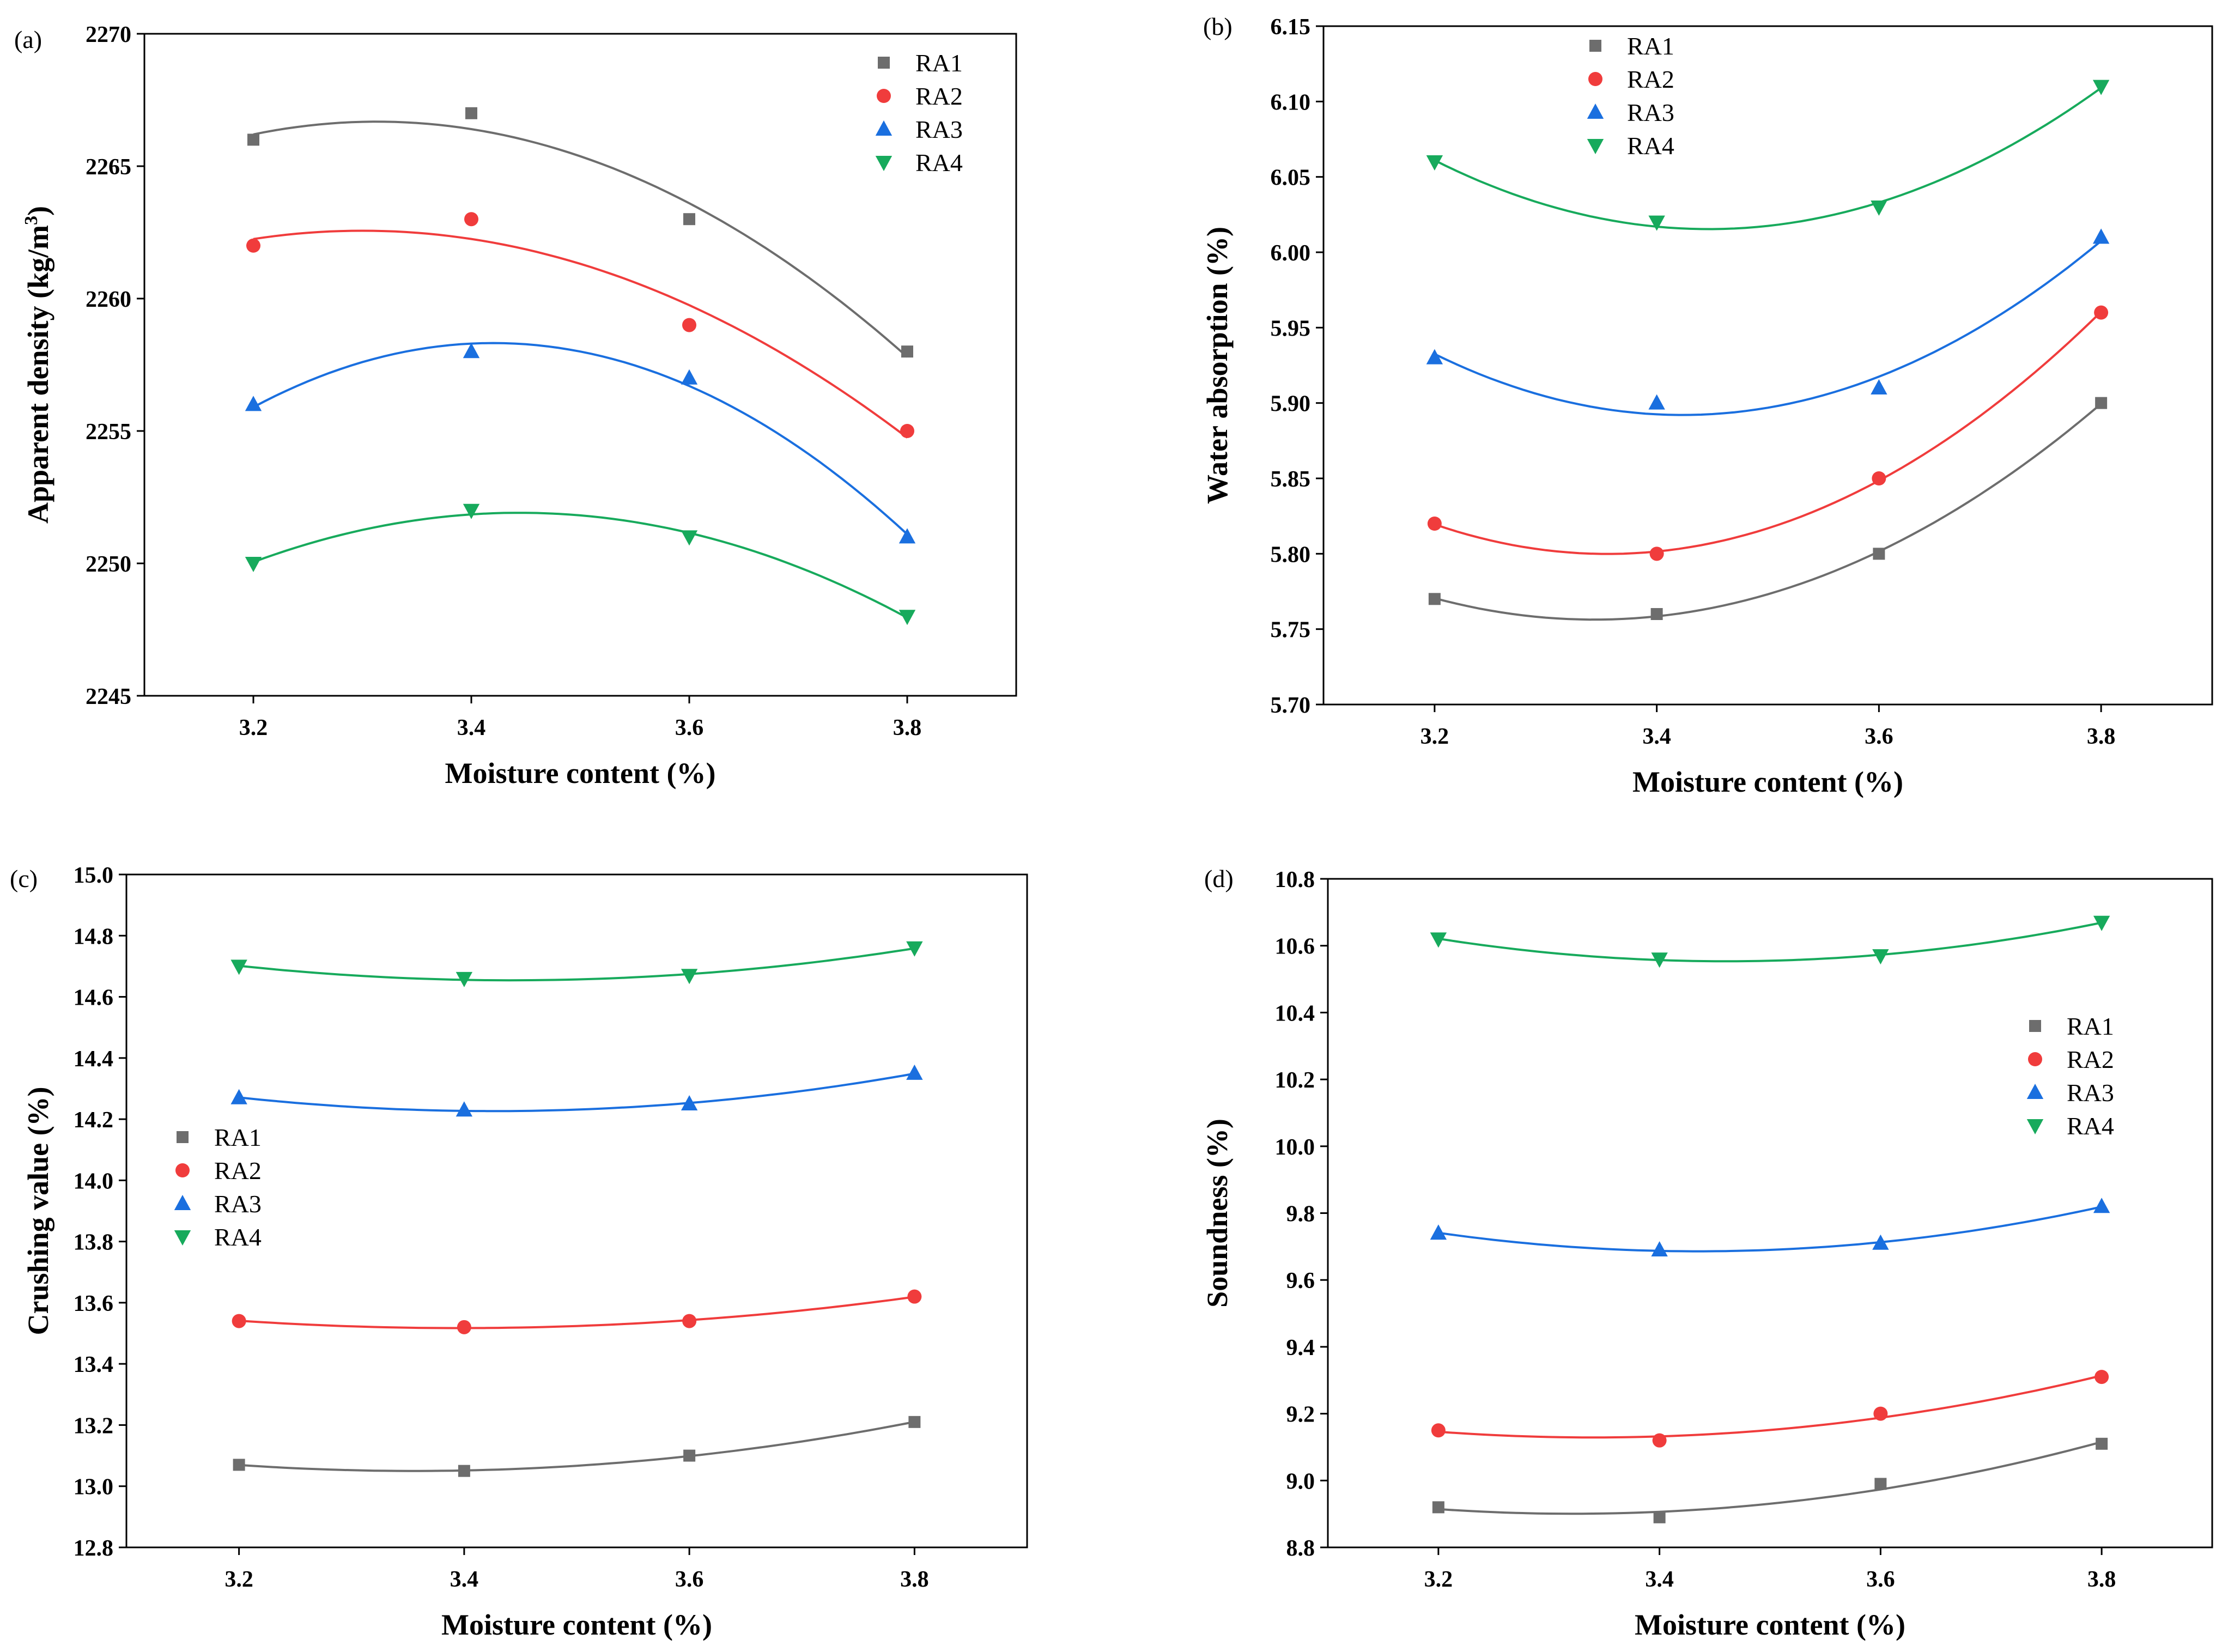 The width and height of the screenshot is (2222, 1652). What do you see at coordinates (1291, 479) in the screenshot?
I see `y-tick-label: 5.85` at bounding box center [1291, 479].